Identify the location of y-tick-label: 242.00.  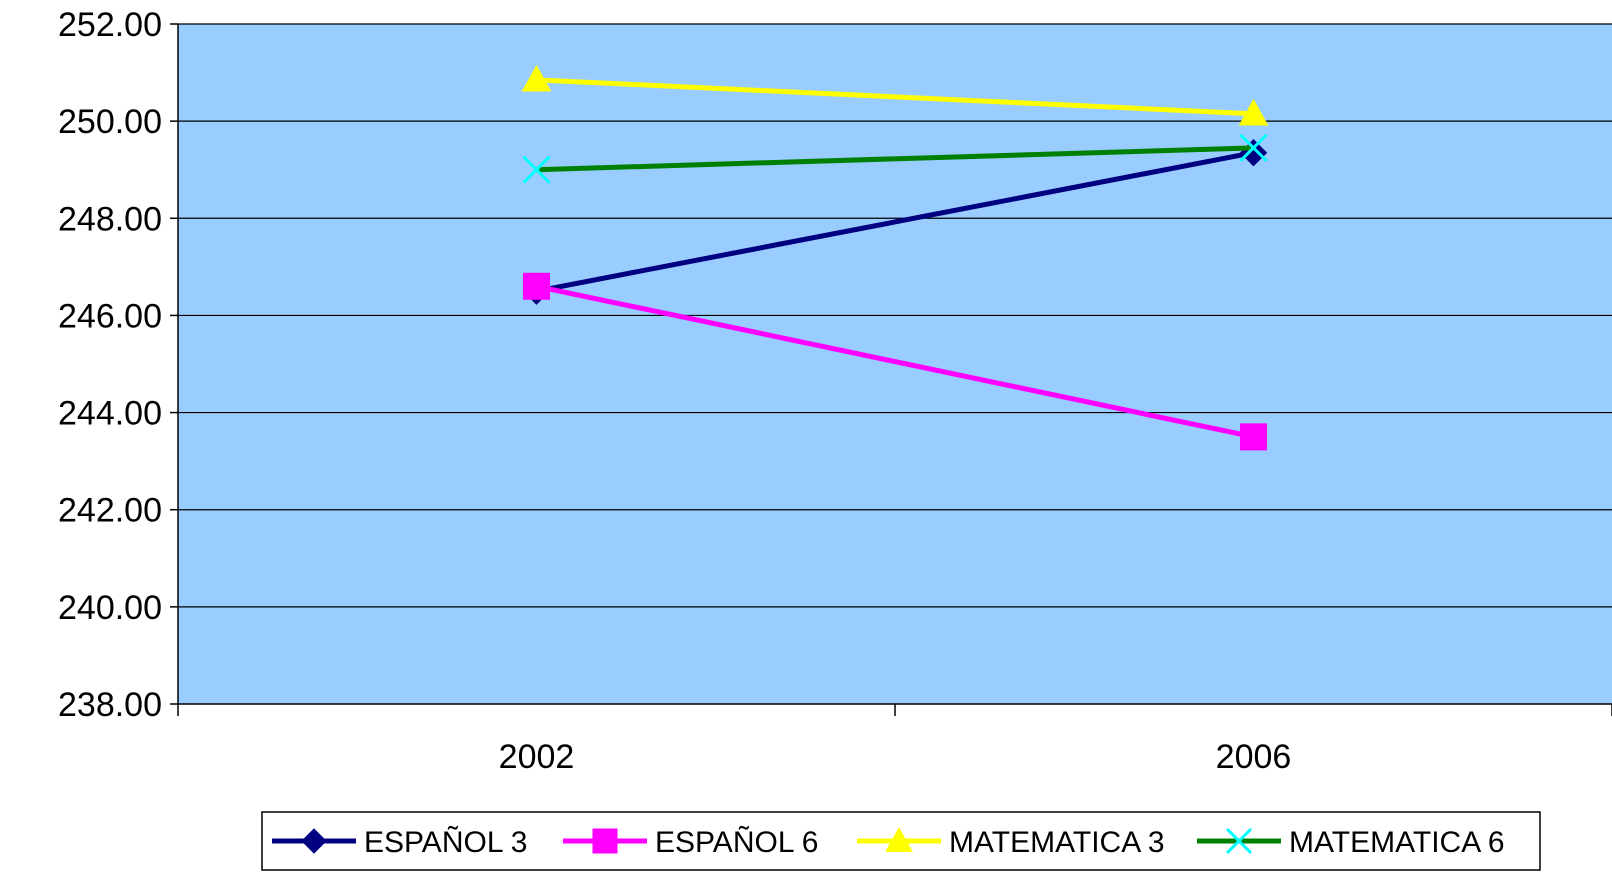
(110, 511).